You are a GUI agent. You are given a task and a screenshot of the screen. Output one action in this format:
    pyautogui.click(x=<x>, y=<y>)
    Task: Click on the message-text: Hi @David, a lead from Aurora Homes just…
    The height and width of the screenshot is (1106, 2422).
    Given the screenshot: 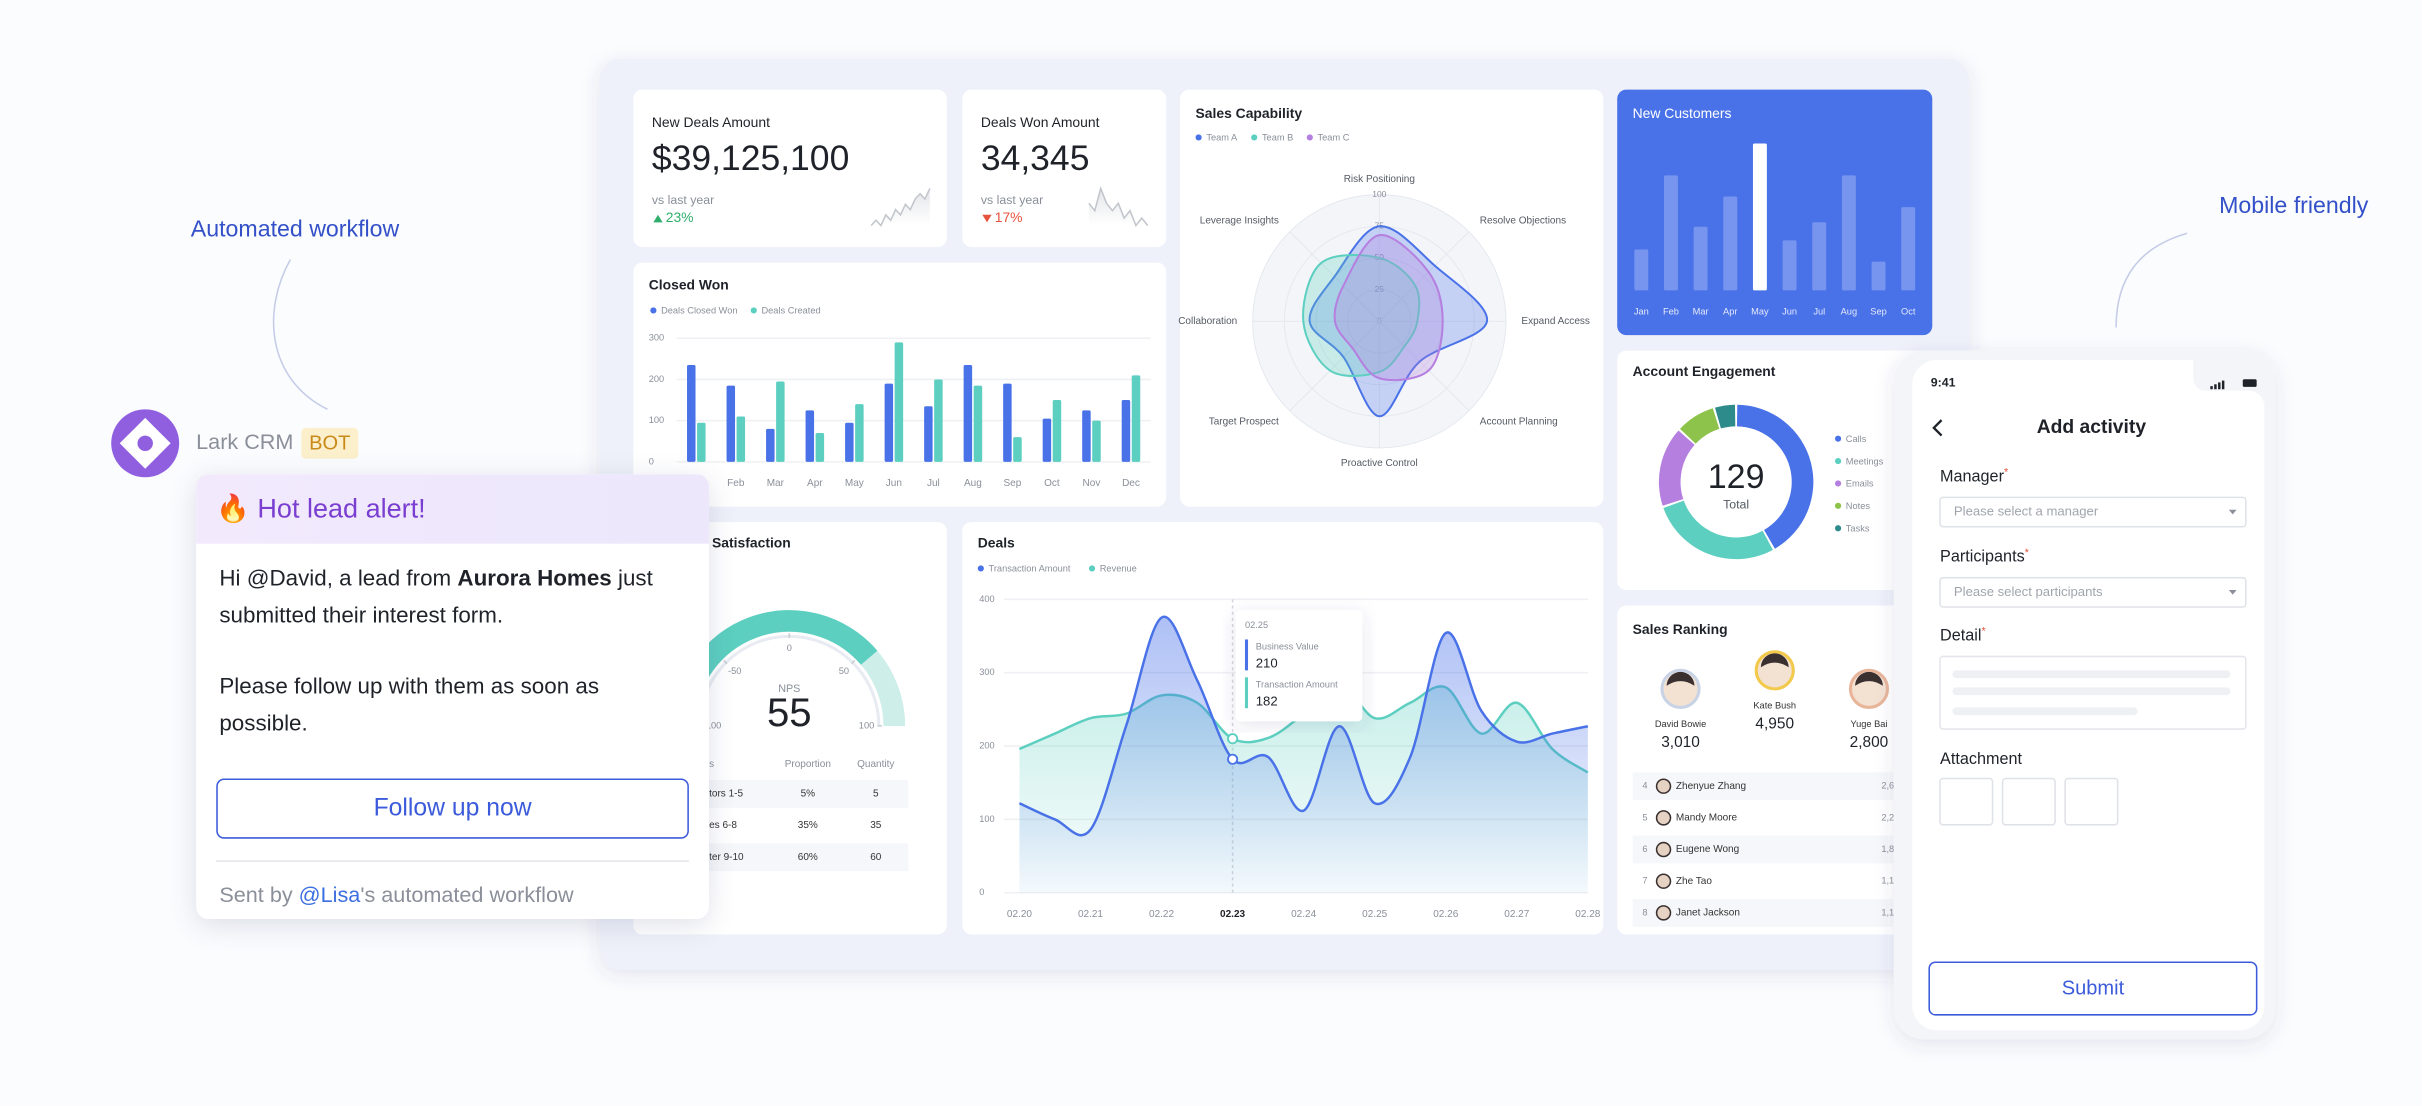 What is the action you would take?
    pyautogui.click(x=453, y=598)
    